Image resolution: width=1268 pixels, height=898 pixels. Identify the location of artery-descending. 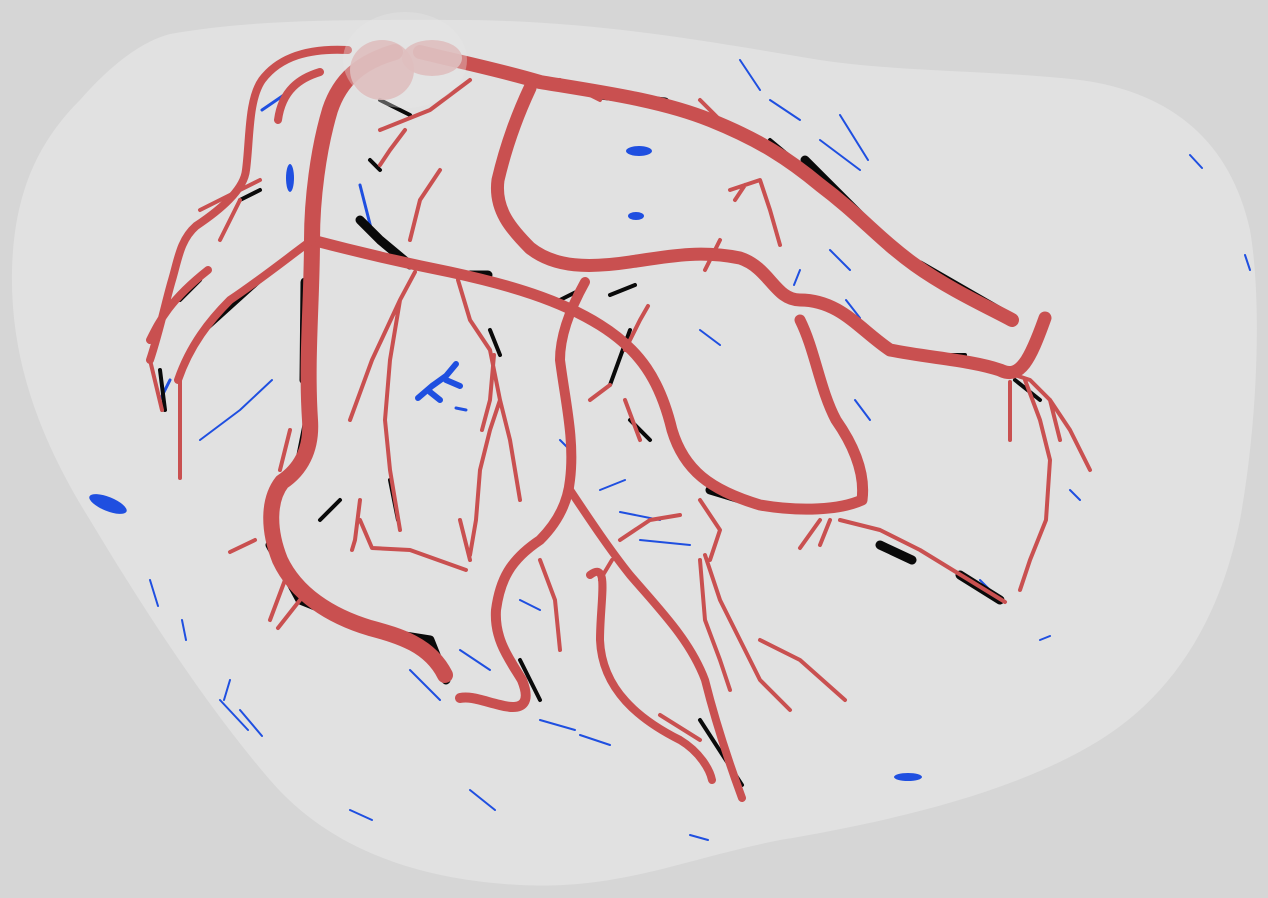
(771, 230).